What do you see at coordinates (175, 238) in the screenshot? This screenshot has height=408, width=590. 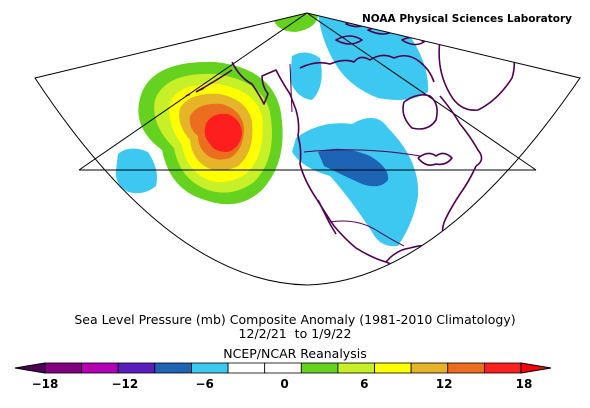 I see `hawaii` at bounding box center [175, 238].